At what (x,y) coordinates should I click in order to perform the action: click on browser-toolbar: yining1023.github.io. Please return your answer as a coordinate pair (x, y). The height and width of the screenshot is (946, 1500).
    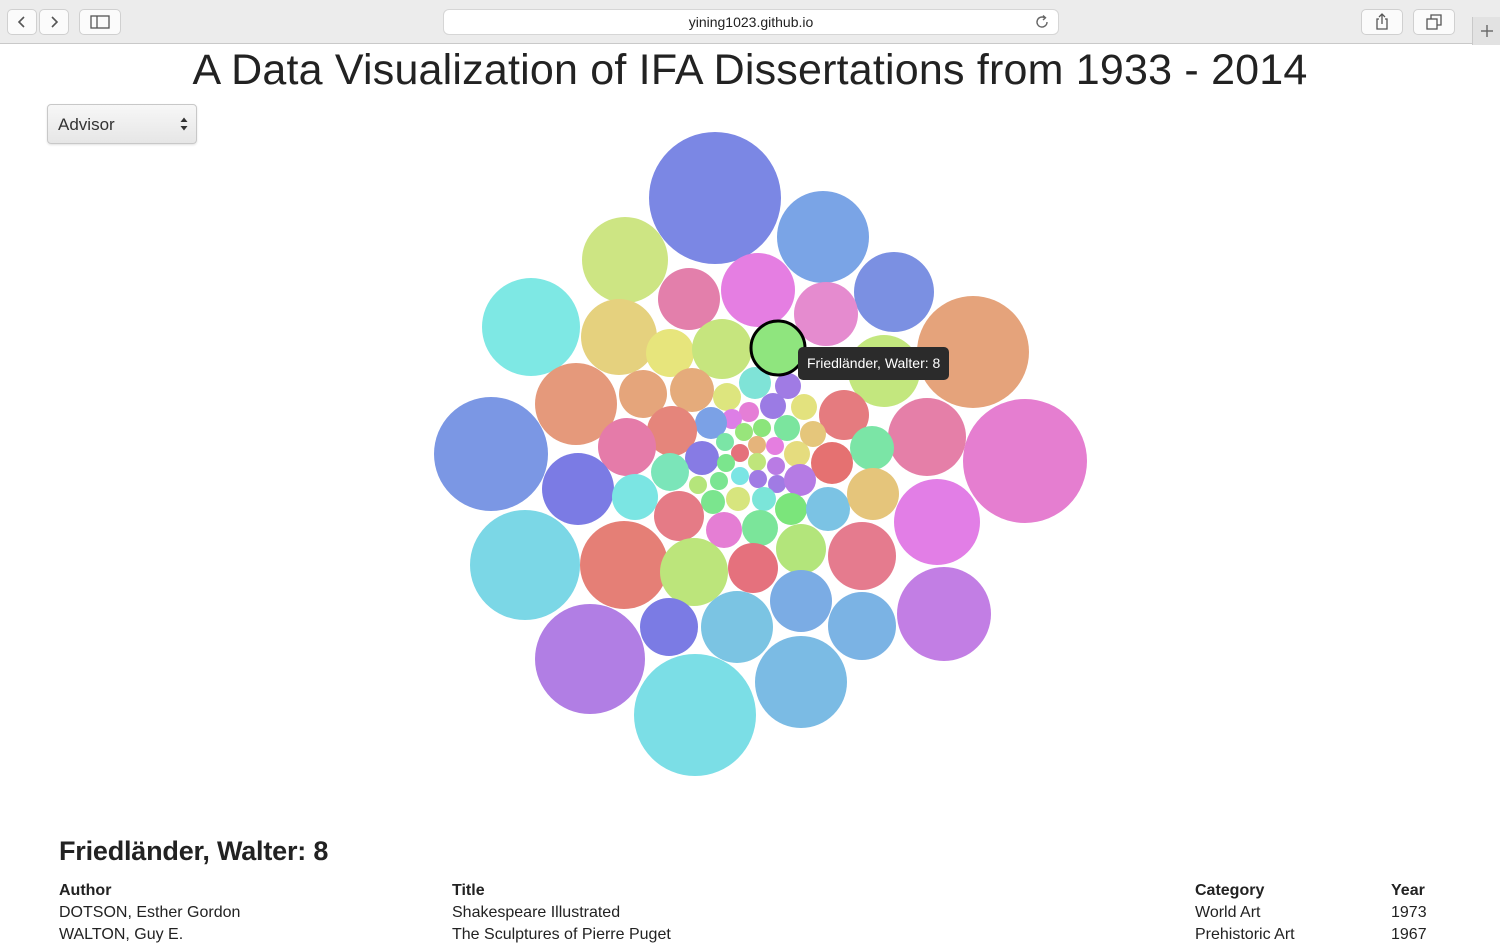
    Looking at the image, I should click on (750, 22).